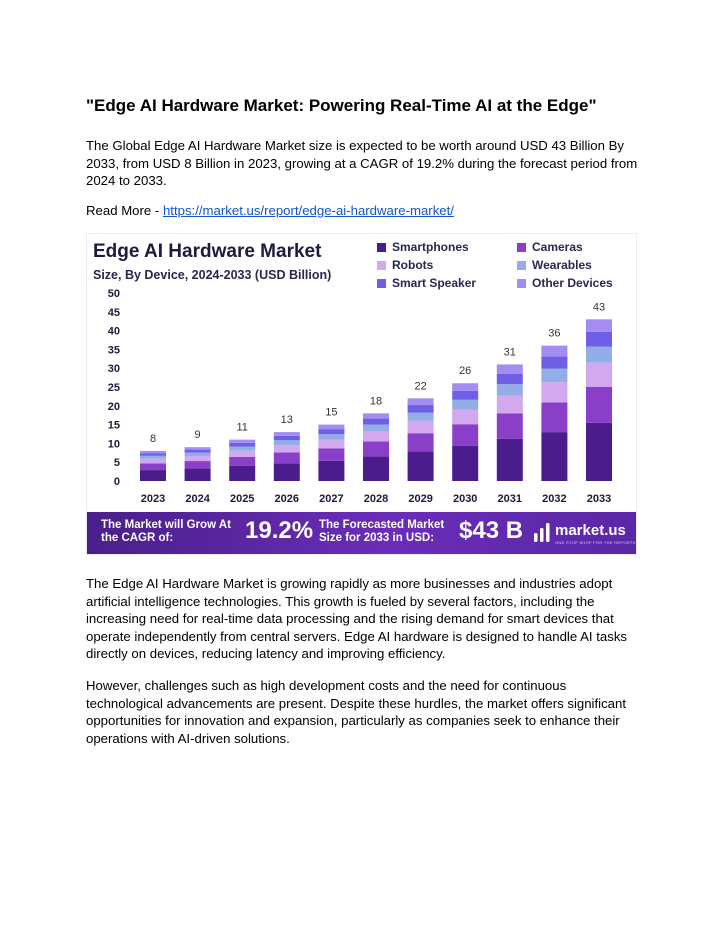  Describe the element at coordinates (197, 454) in the screenshot. I see `bar-segment-wearables-2024` at that location.